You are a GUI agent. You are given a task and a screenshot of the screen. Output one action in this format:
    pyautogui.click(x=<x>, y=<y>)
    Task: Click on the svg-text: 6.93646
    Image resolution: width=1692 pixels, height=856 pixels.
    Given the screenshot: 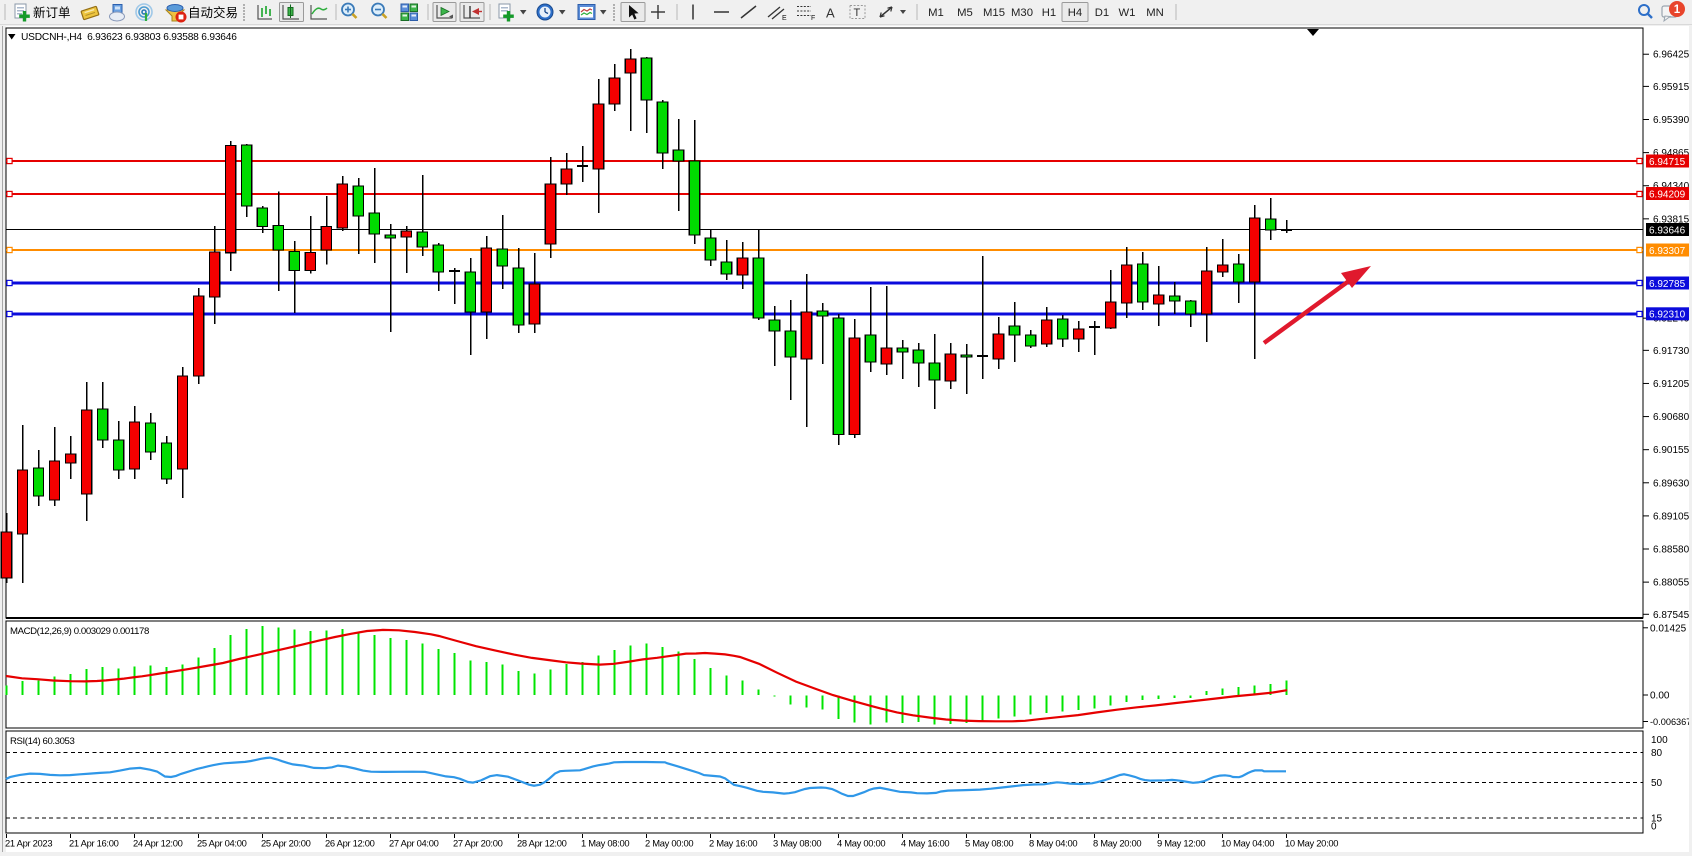 What is the action you would take?
    pyautogui.click(x=1667, y=230)
    